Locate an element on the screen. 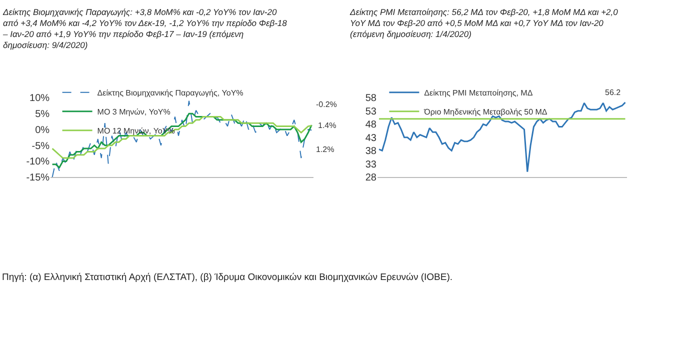 The width and height of the screenshot is (674, 342). y-tick-label: 53 is located at coordinates (371, 112).